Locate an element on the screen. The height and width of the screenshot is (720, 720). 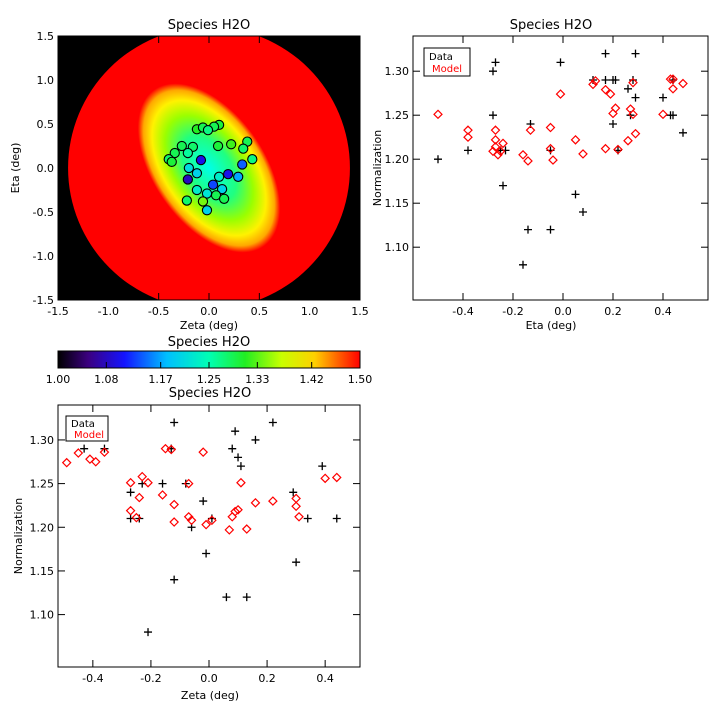
eta-legend-model: Model is located at coordinates (447, 69).